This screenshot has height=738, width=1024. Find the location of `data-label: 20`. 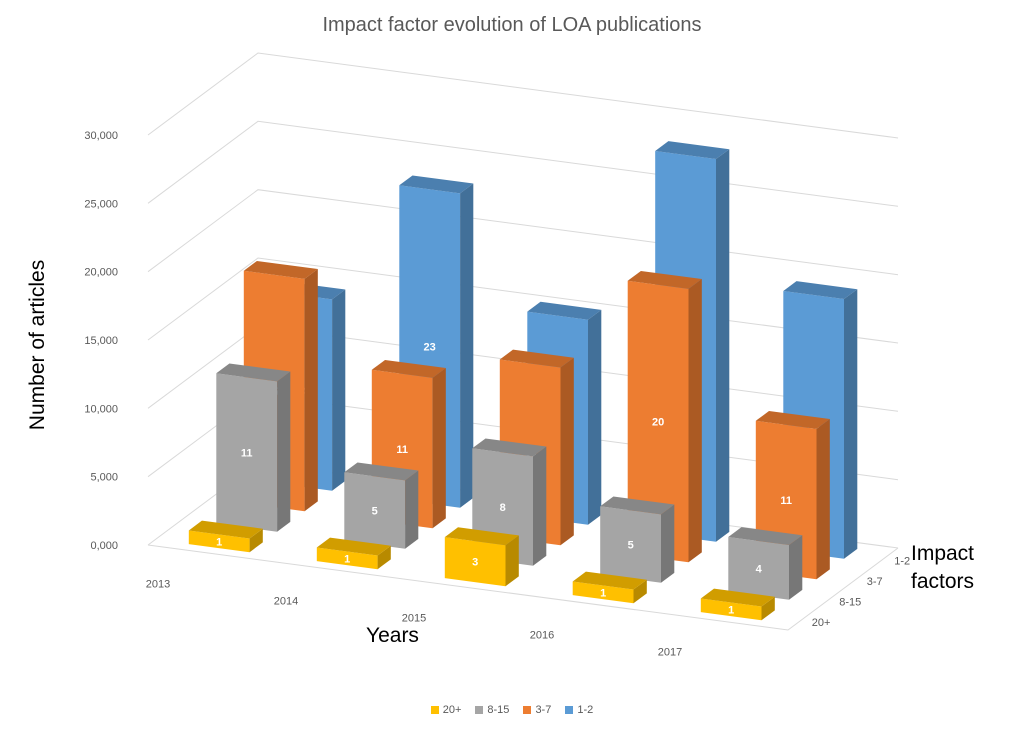

data-label: 20 is located at coordinates (658, 423).